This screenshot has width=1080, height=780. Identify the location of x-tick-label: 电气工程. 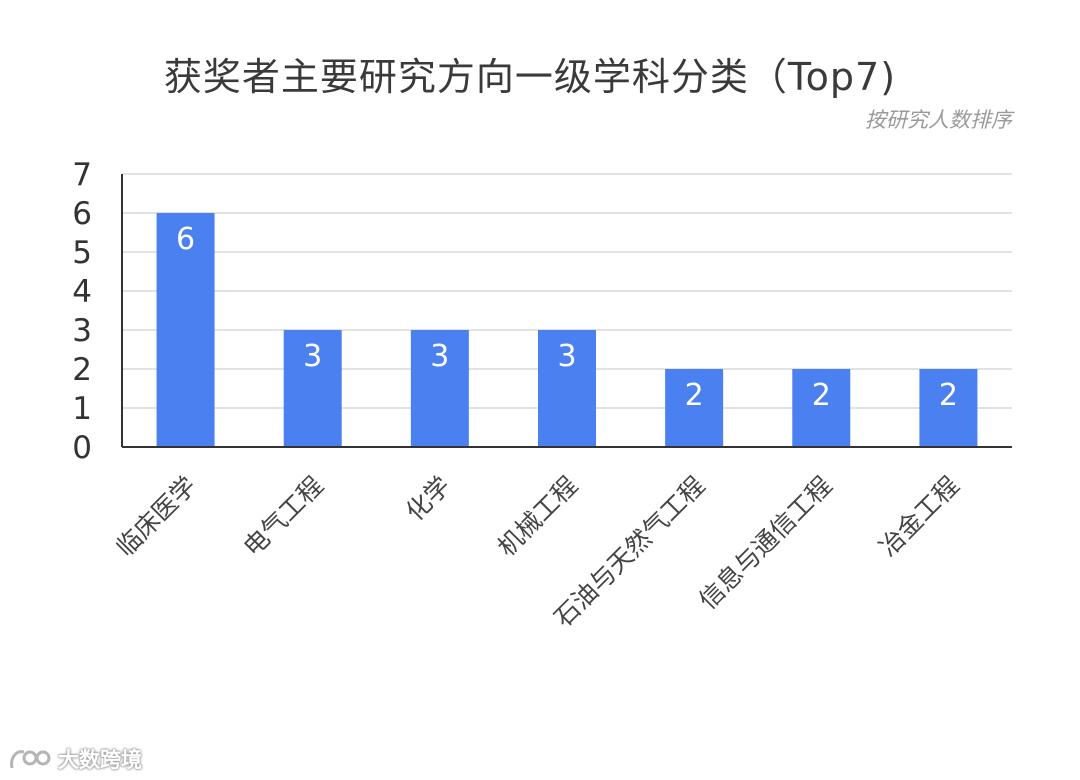
(283, 516).